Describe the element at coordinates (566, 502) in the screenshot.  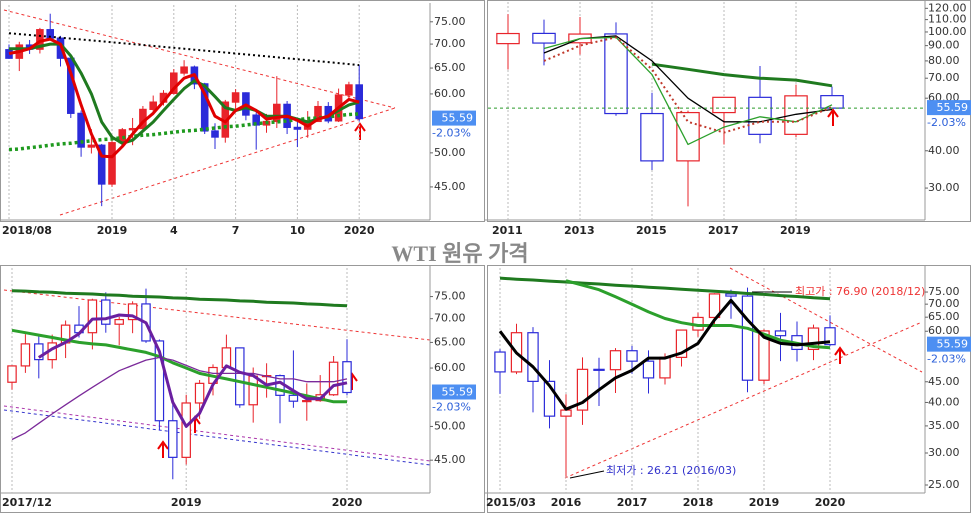
I see `x-tick-label: 2016` at that location.